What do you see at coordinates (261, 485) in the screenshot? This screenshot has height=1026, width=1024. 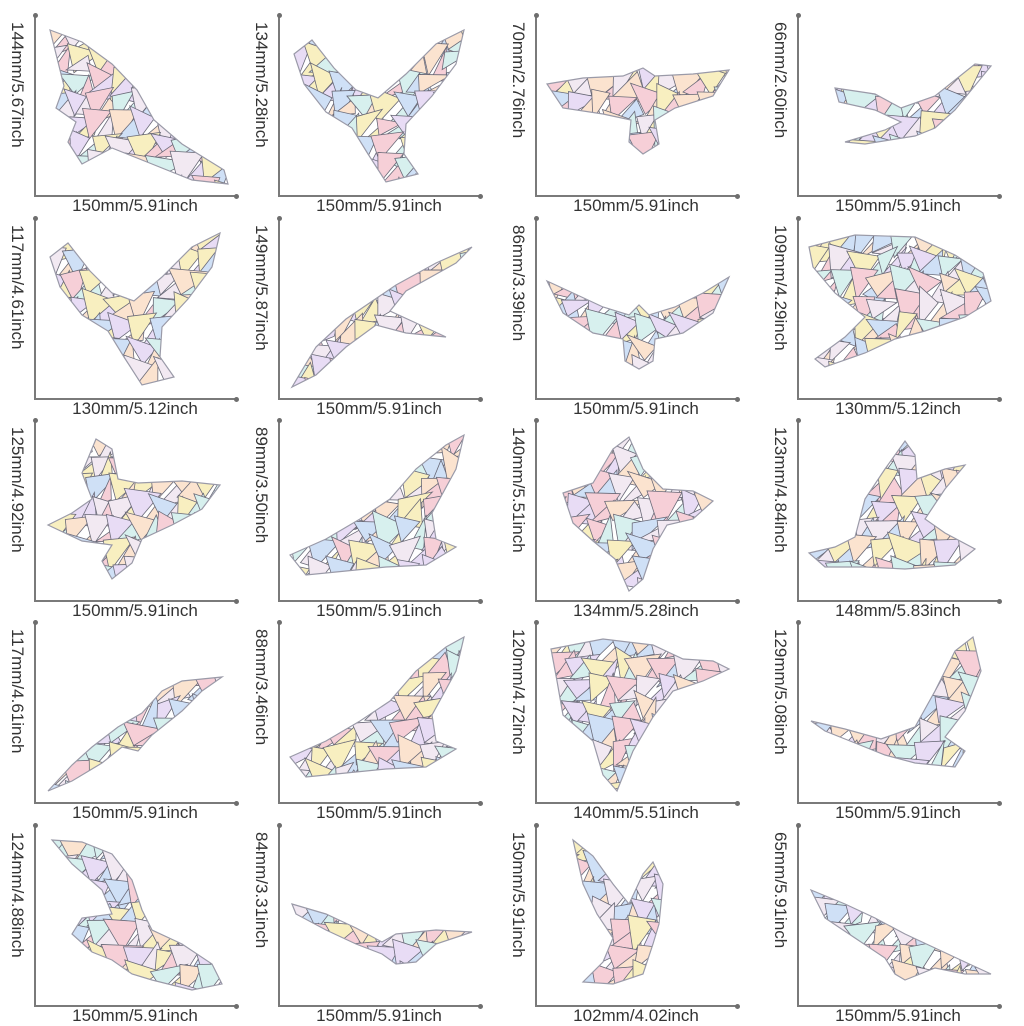 I see `height-label: 89mm/3.50inch` at bounding box center [261, 485].